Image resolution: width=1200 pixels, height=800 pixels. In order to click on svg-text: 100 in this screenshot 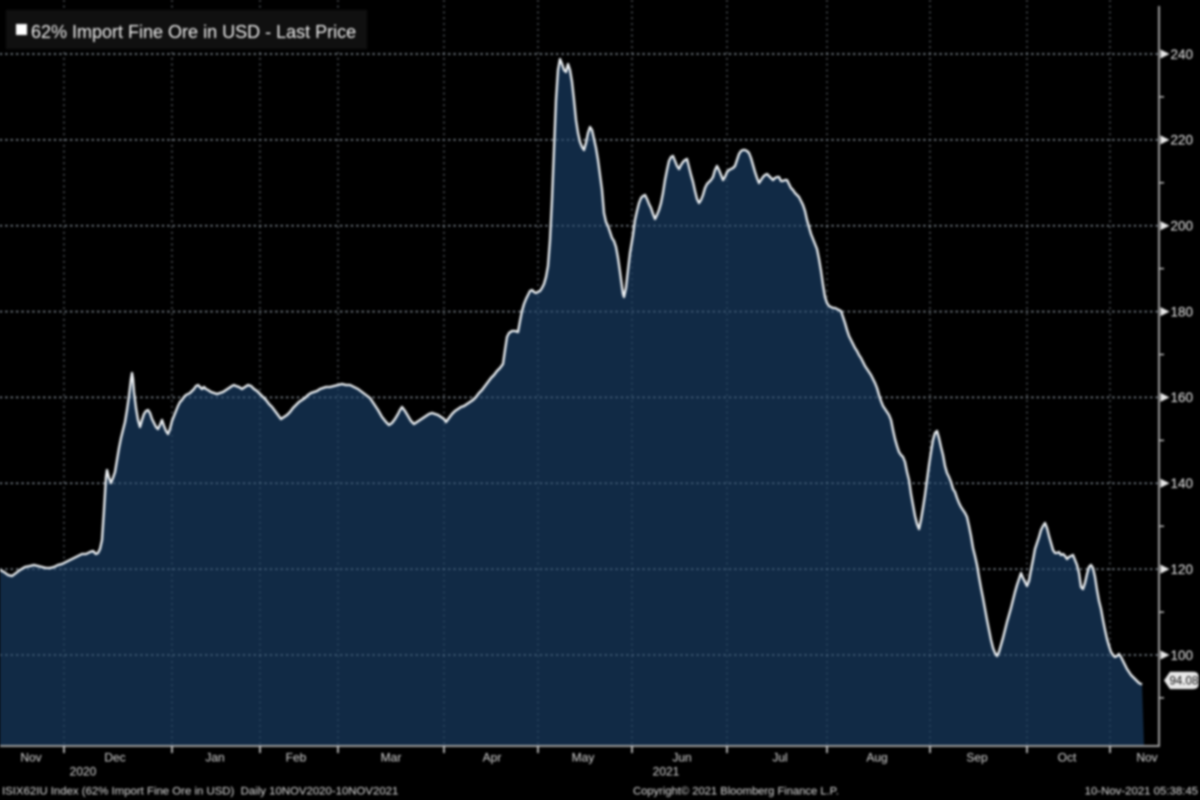, I will do `click(1182, 655)`.